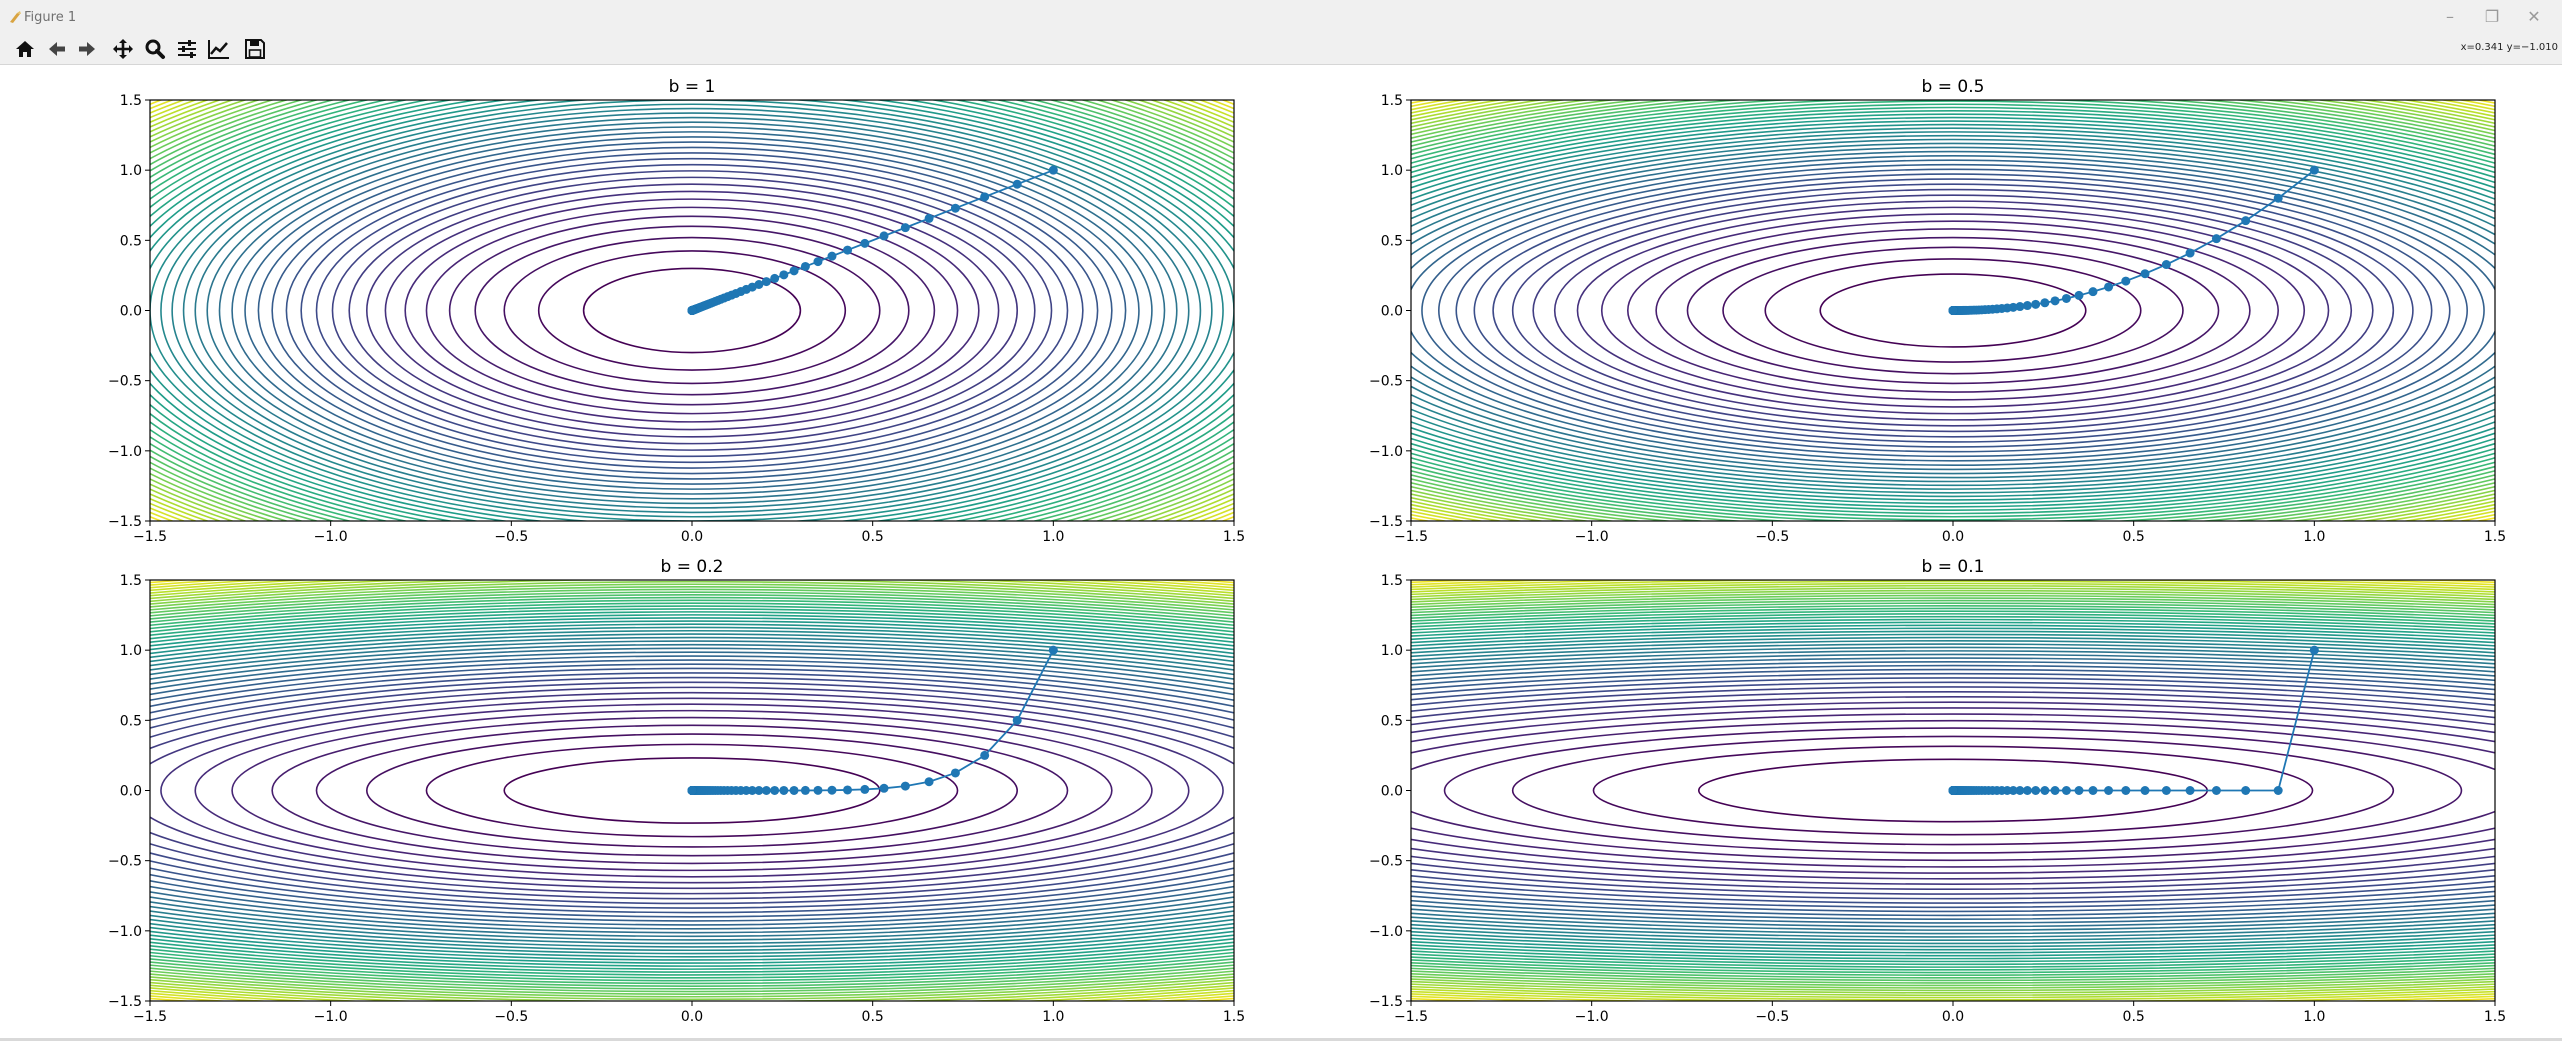 The width and height of the screenshot is (2562, 1041). I want to click on maximize-button: ❐, so click(2492, 17).